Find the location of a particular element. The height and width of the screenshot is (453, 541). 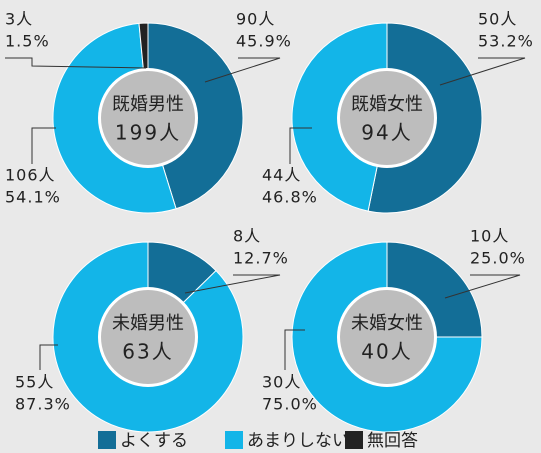

total-label: 94人 is located at coordinates (386, 133).